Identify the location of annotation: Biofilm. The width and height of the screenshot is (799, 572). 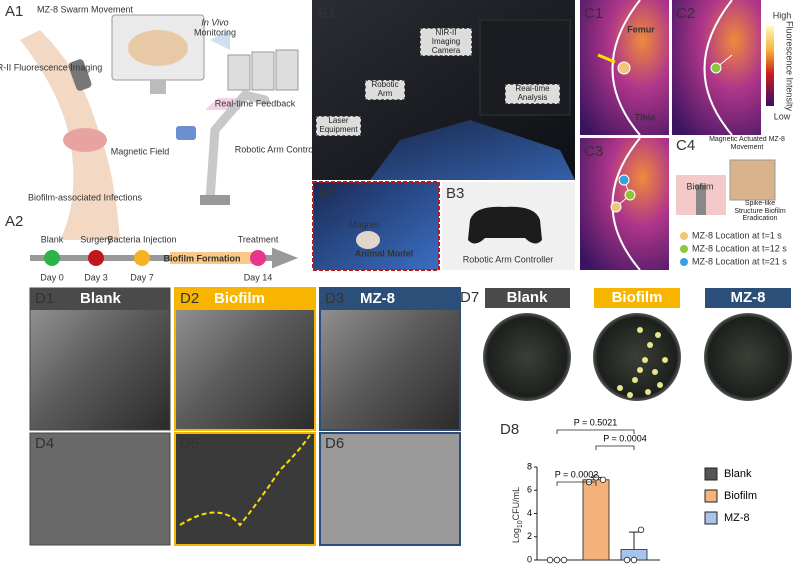
(699, 186).